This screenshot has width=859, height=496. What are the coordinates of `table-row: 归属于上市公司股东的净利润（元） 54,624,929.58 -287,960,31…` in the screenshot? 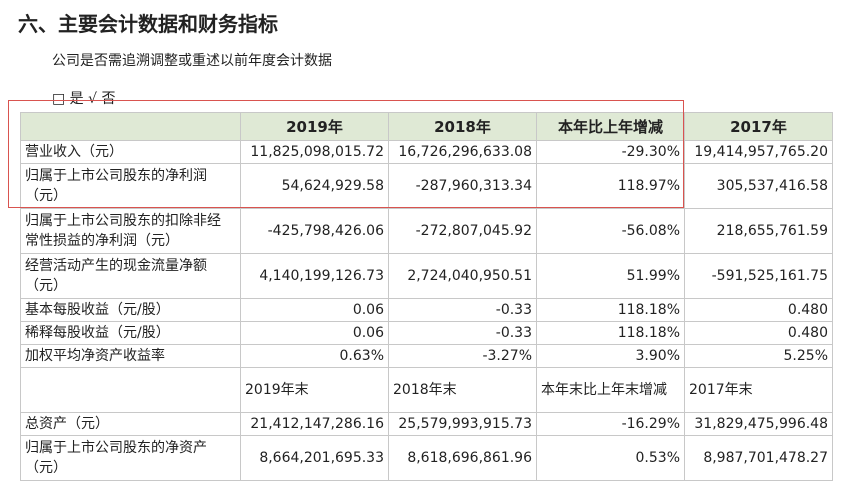 It's located at (426, 186).